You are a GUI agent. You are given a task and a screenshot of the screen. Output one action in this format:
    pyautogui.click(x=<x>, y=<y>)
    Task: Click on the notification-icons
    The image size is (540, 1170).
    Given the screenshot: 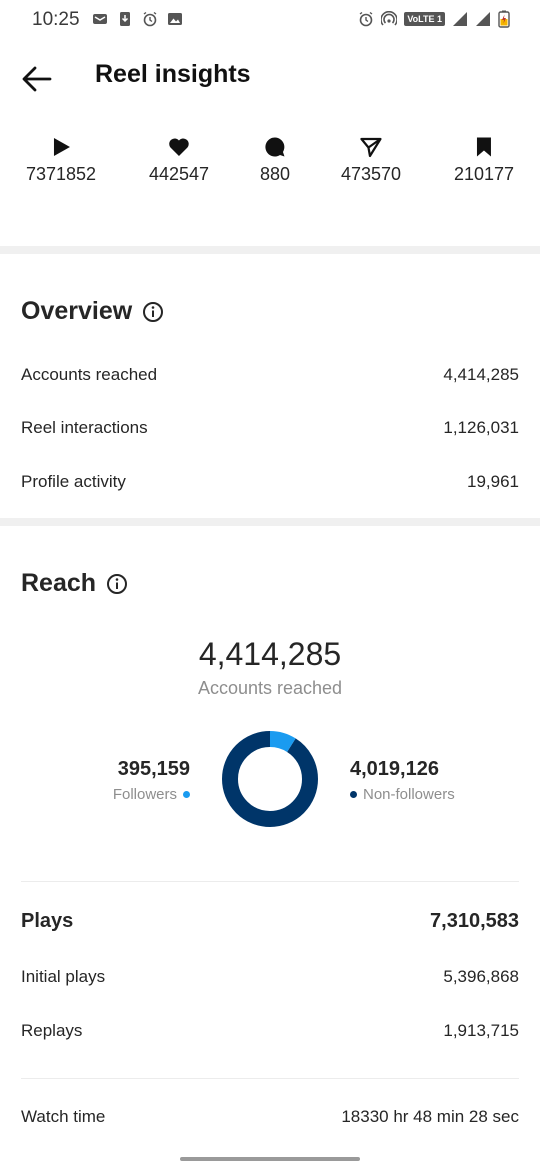 What is the action you would take?
    pyautogui.click(x=137, y=19)
    